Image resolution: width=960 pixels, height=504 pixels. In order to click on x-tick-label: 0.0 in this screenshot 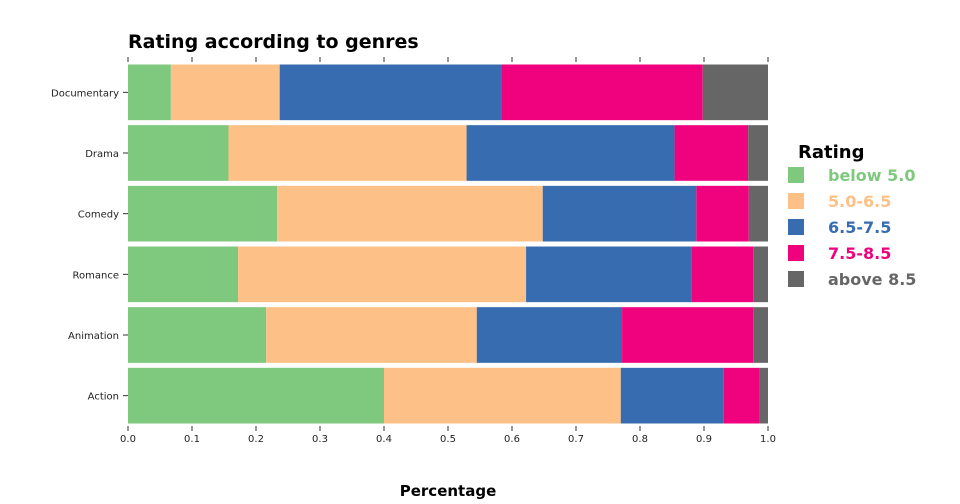, I will do `click(128, 439)`.